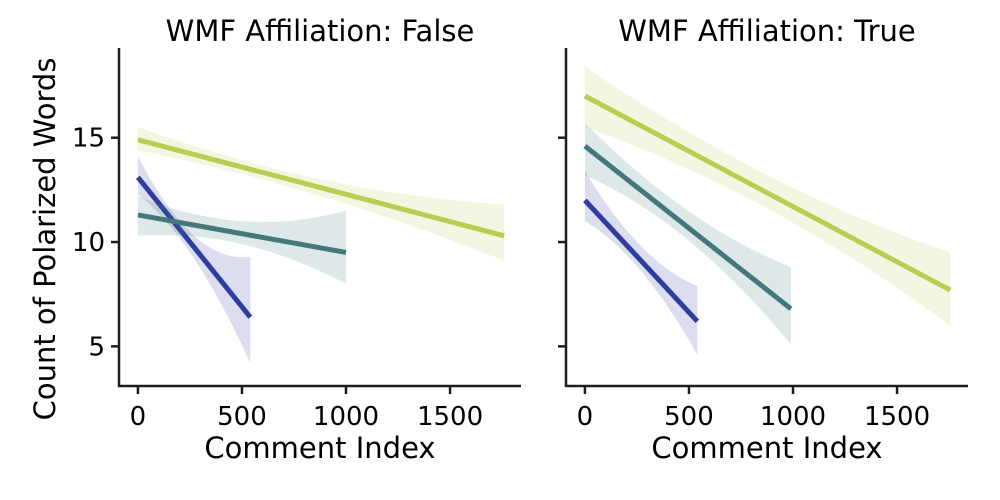  What do you see at coordinates (767, 31) in the screenshot?
I see `panel-title: WMF Affiliation: True` at bounding box center [767, 31].